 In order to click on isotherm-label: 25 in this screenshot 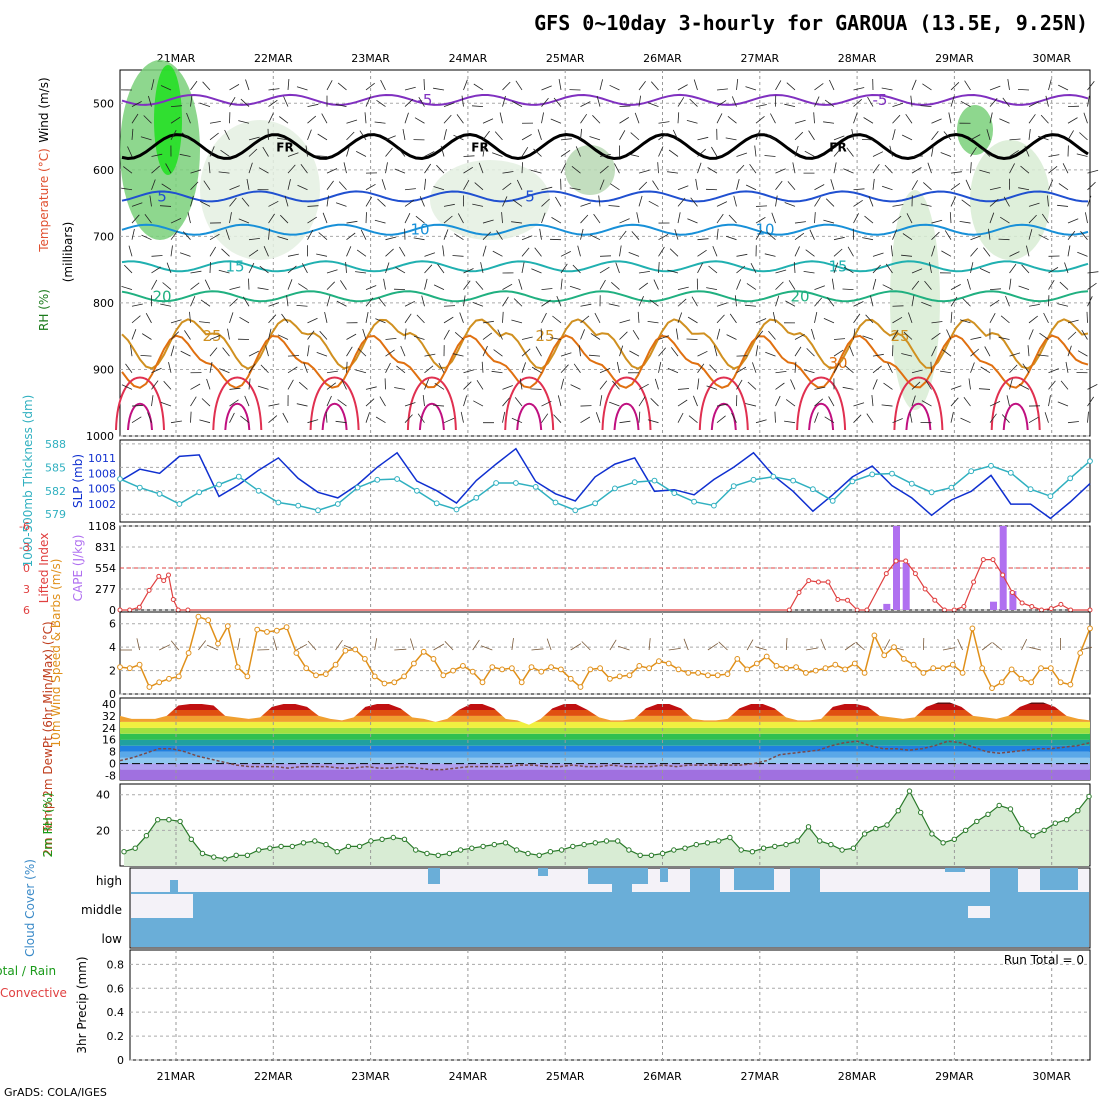, I will do `click(211, 336)`.